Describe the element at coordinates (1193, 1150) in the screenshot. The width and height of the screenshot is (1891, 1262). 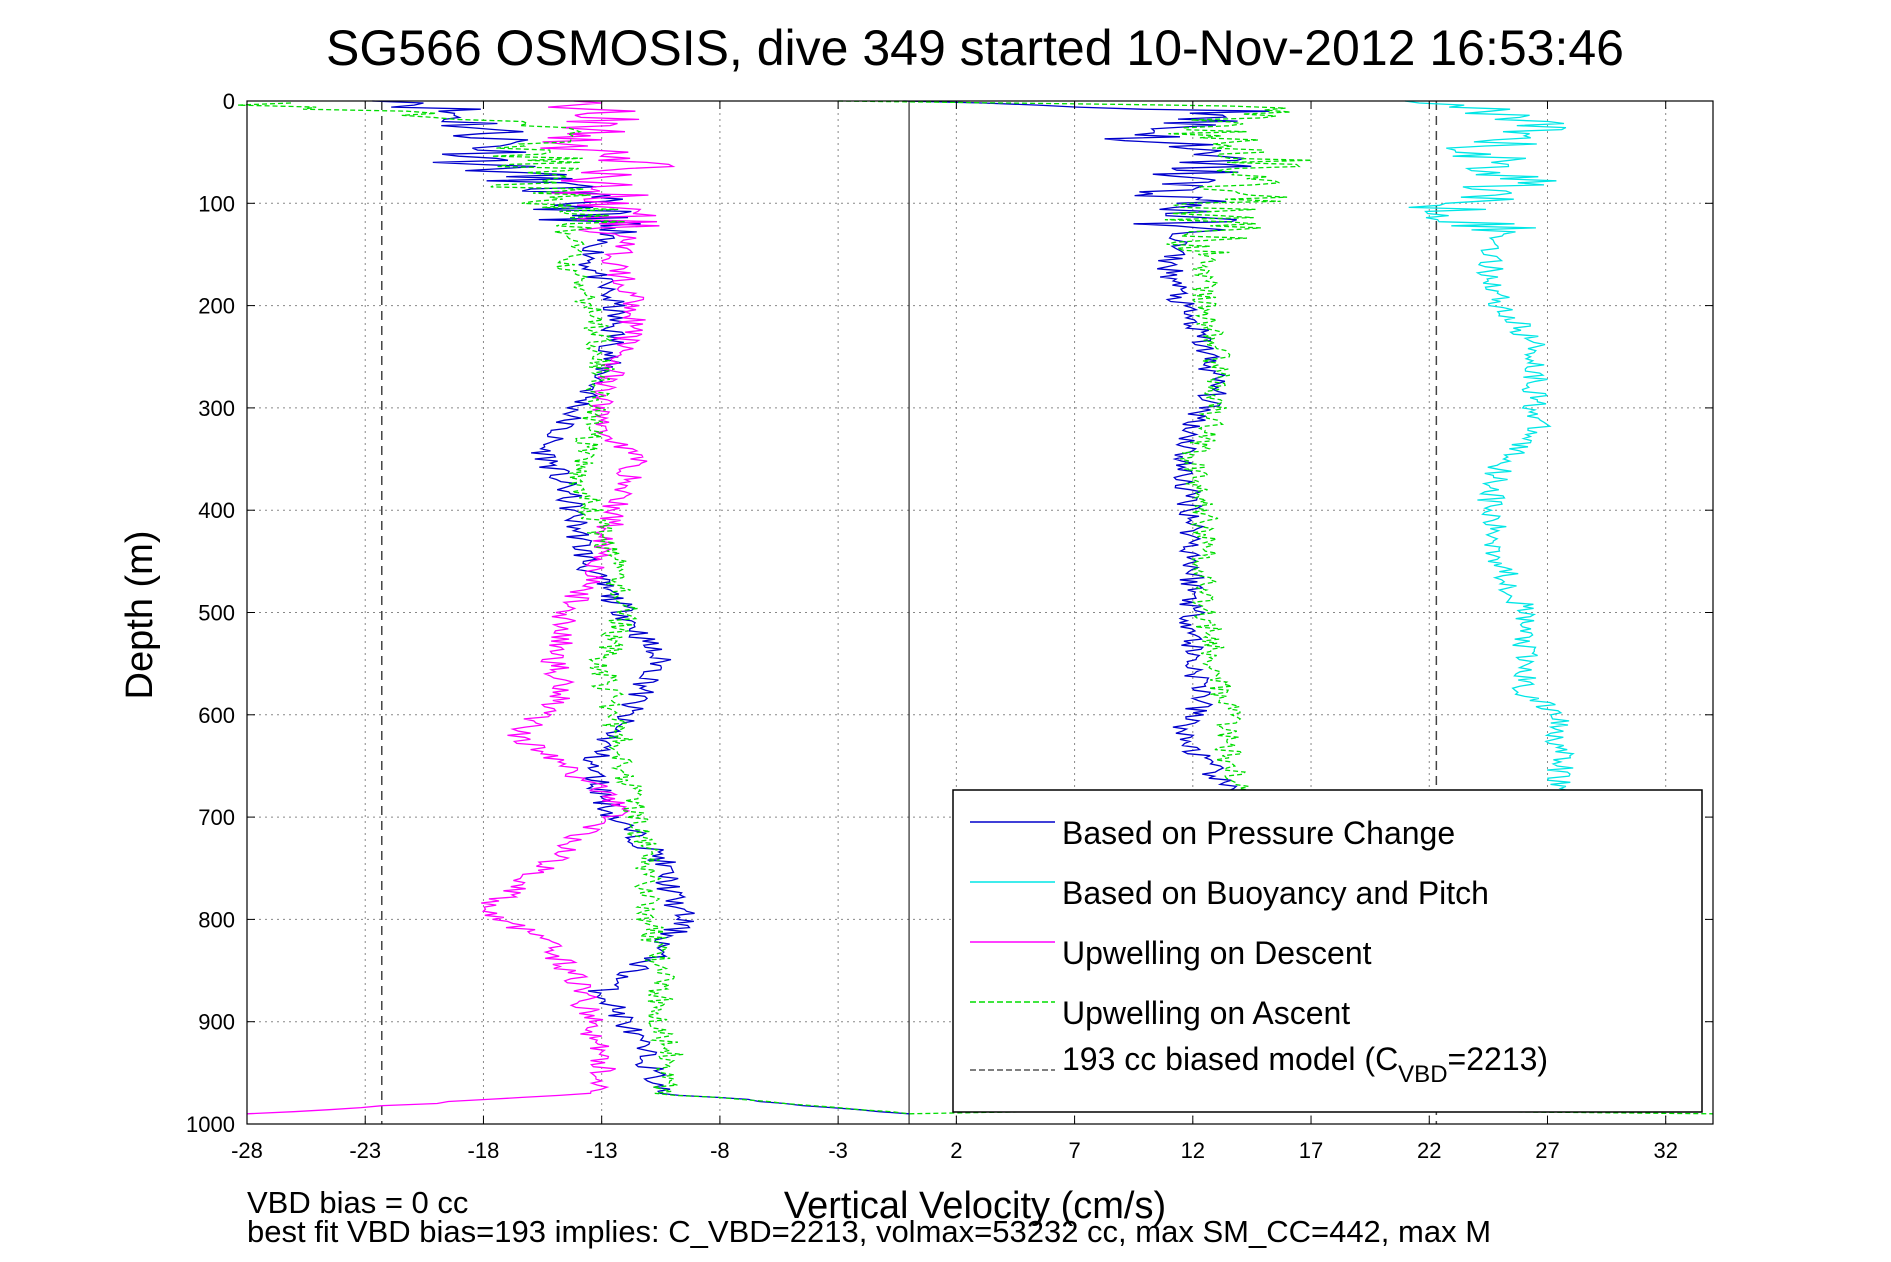
I see `x-tick-label: 12` at that location.